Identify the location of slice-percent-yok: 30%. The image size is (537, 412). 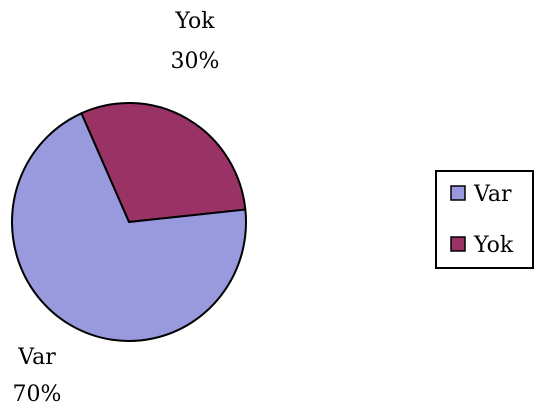
(195, 61).